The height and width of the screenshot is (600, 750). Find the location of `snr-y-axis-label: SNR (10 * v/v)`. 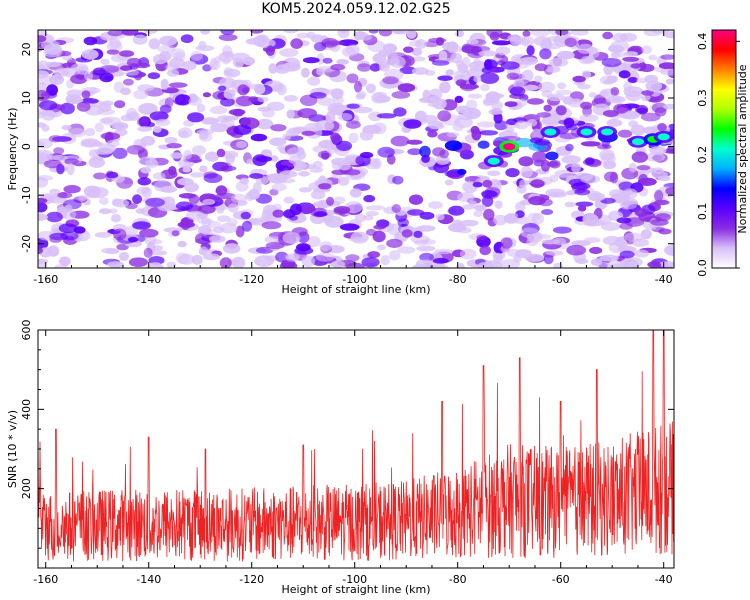

snr-y-axis-label: SNR (10 * v/v) is located at coordinates (12, 449).